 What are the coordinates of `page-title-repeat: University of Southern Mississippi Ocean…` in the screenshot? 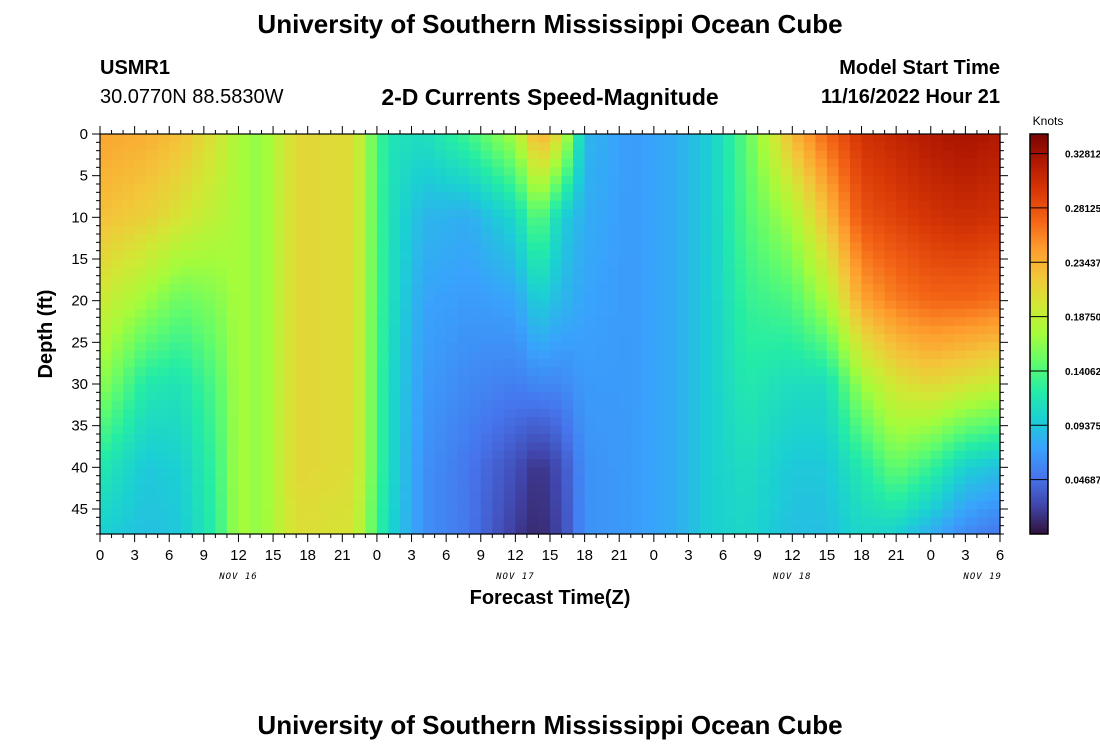 It's located at (550, 725).